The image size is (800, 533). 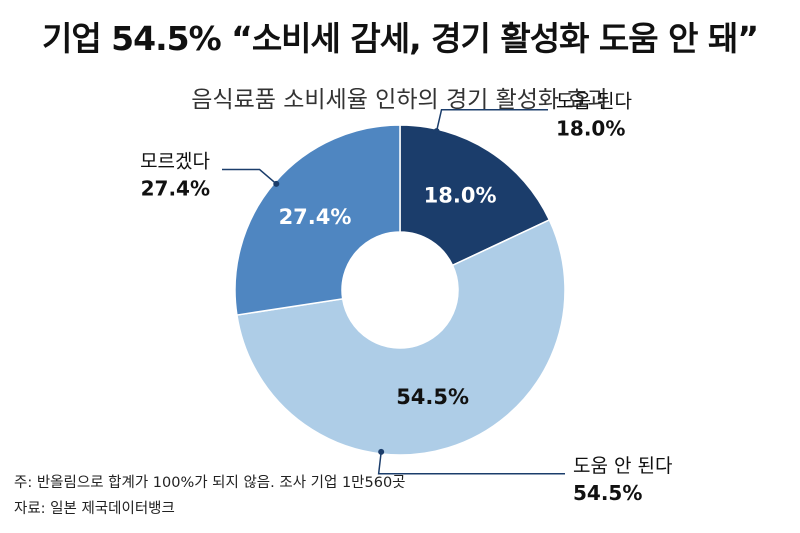 What do you see at coordinates (175, 162) in the screenshot?
I see `callout-label-3: 모르겠다` at bounding box center [175, 162].